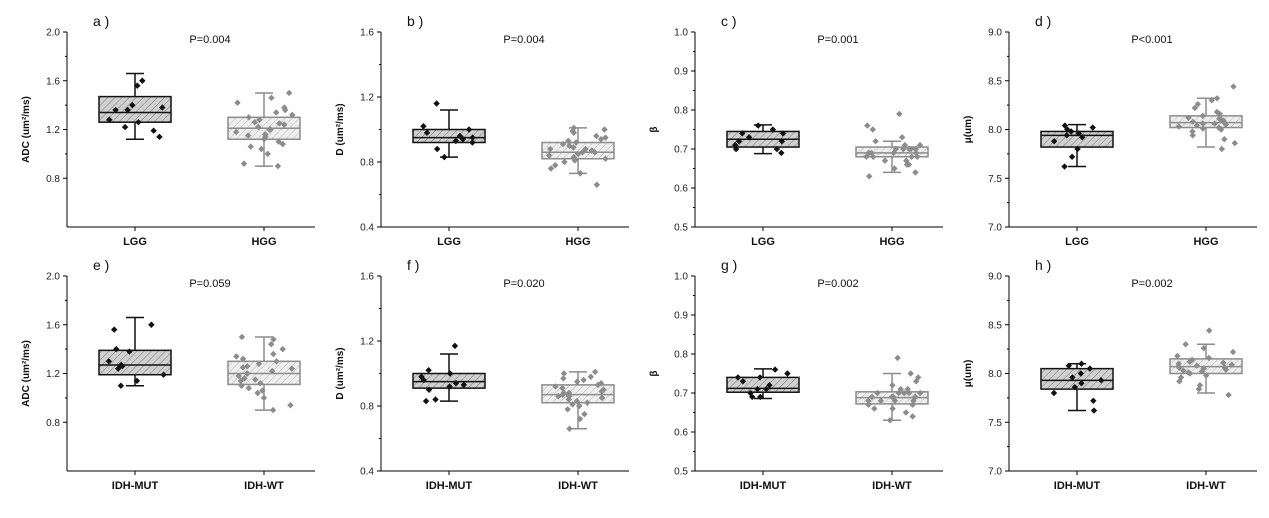  Describe the element at coordinates (523, 40) in the screenshot. I see `p-value-label: P=0.004` at that location.